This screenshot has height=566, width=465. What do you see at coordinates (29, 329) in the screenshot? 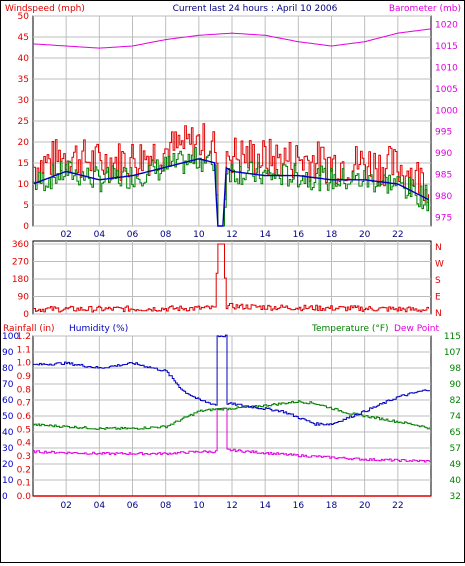
I see `rainfall-axis-label: Rainfall (in)` at bounding box center [29, 329].